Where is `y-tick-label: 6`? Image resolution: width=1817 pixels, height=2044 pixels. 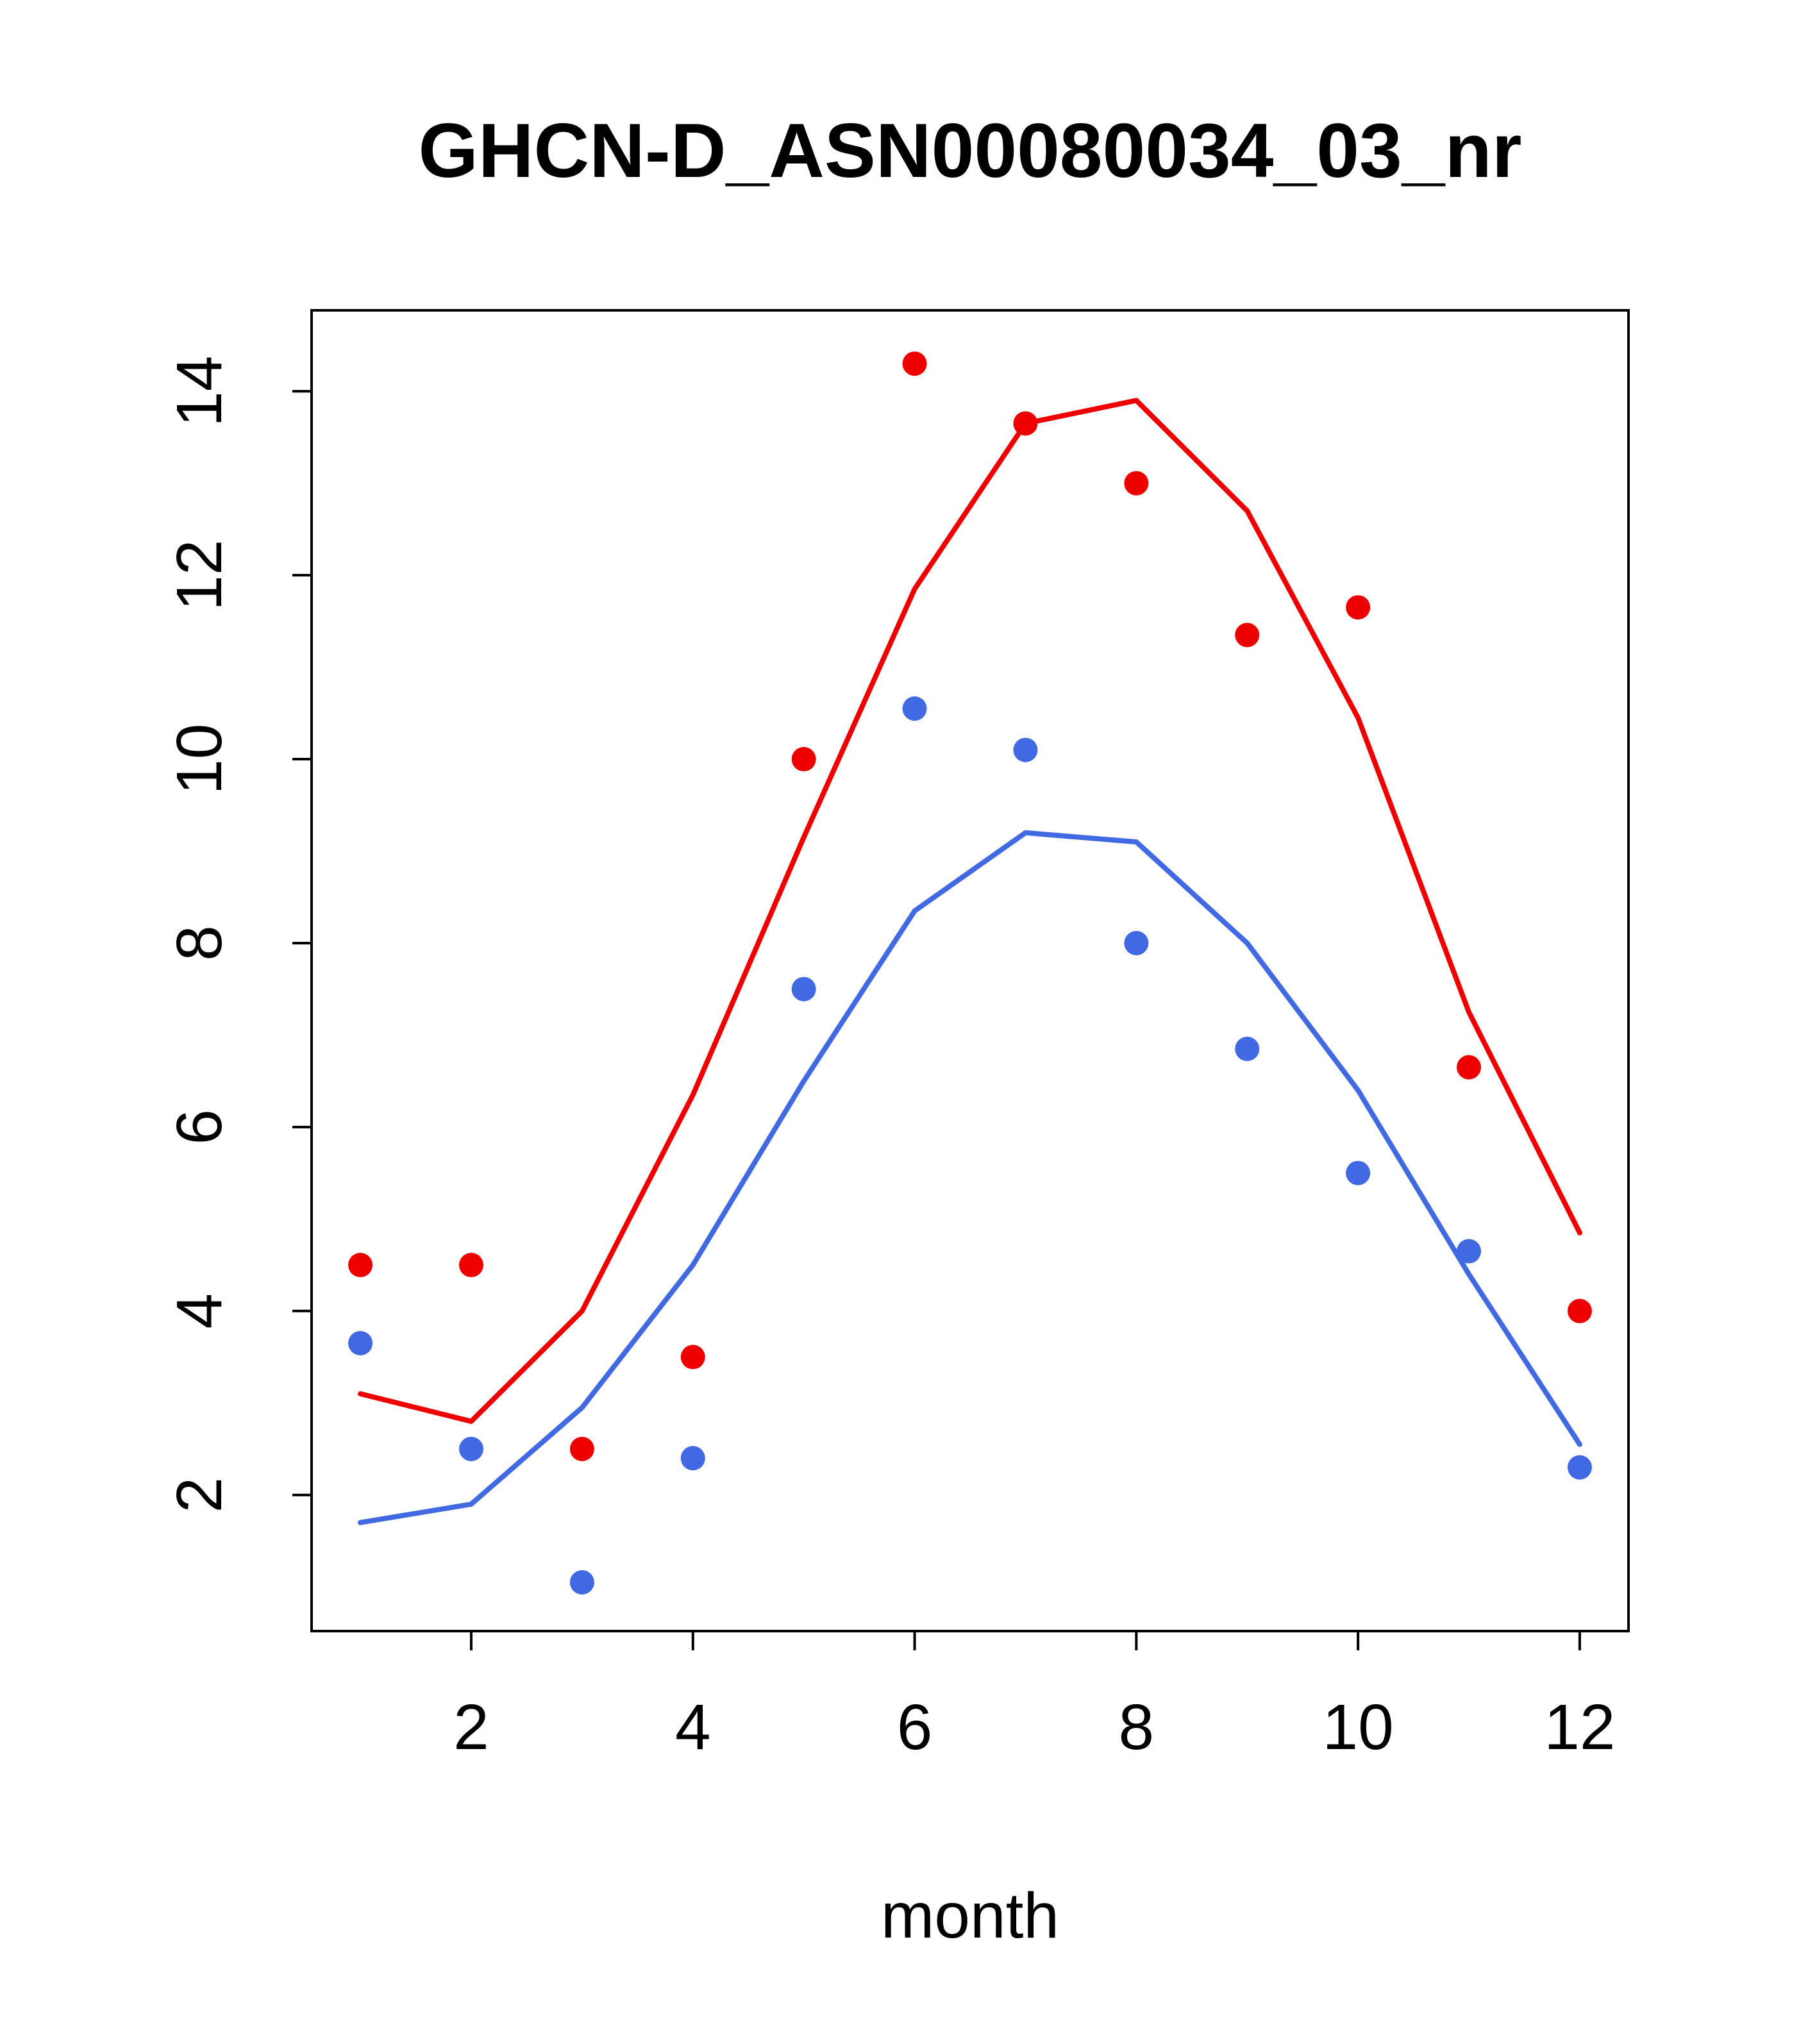 y-tick-label: 6 is located at coordinates (199, 1127).